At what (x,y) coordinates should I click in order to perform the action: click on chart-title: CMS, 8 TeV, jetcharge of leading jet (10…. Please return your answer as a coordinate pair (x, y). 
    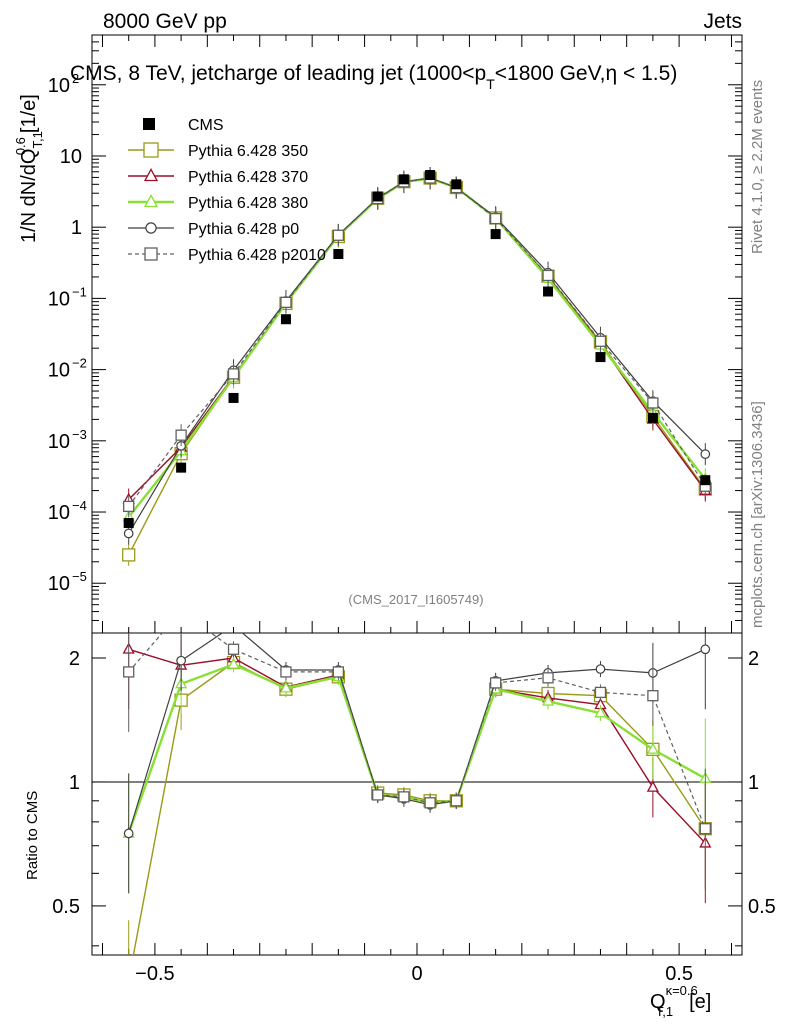
    Looking at the image, I should click on (373, 77).